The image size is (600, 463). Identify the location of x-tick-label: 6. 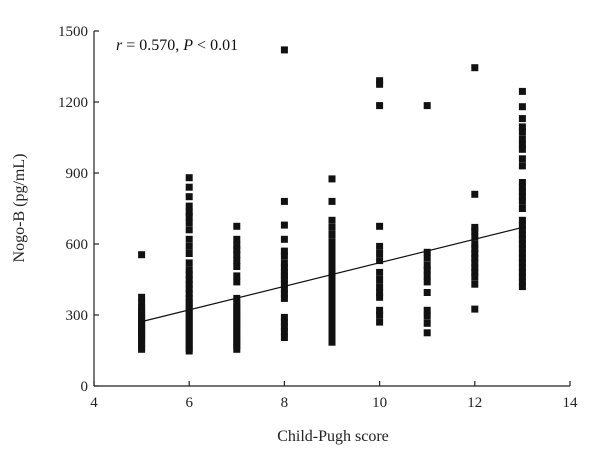
(189, 403).